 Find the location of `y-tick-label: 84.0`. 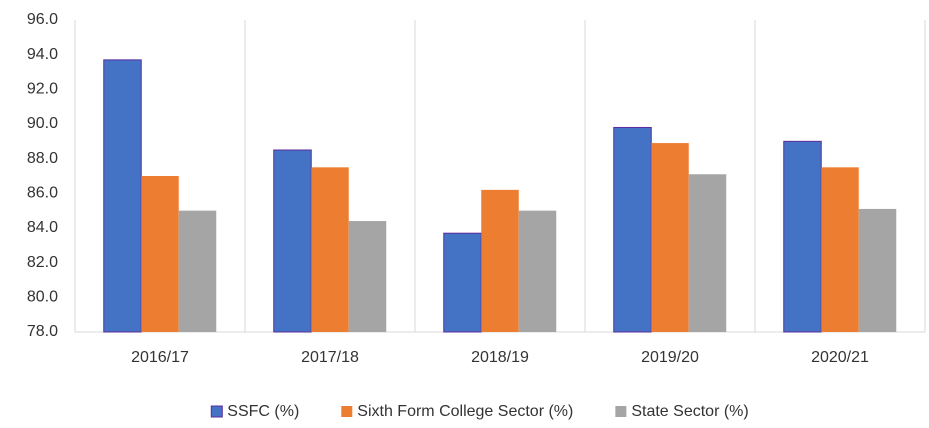

y-tick-label: 84.0 is located at coordinates (42, 227).